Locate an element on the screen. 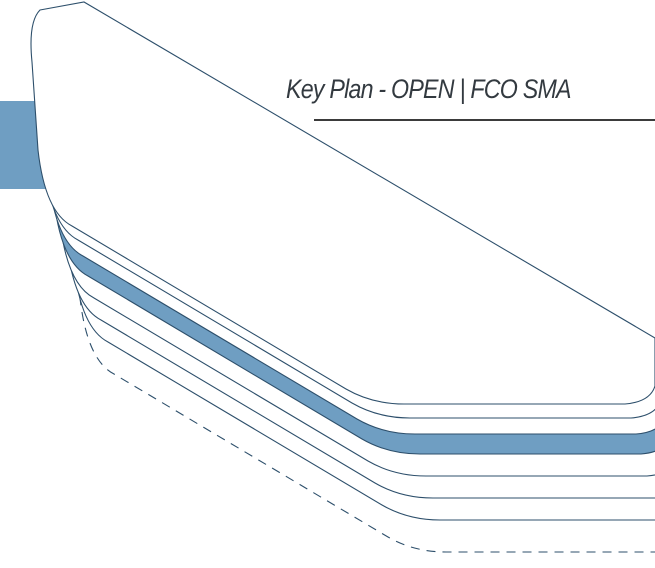 The image size is (655, 568). title-underline is located at coordinates (484, 120).